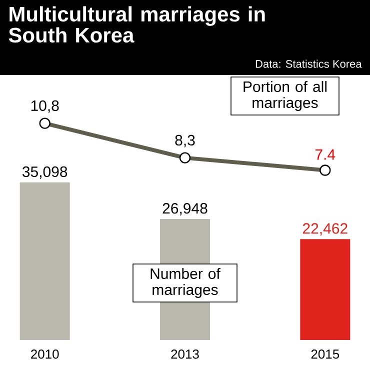 The height and width of the screenshot is (372, 370). I want to click on data-label: 22,462, so click(325, 229).